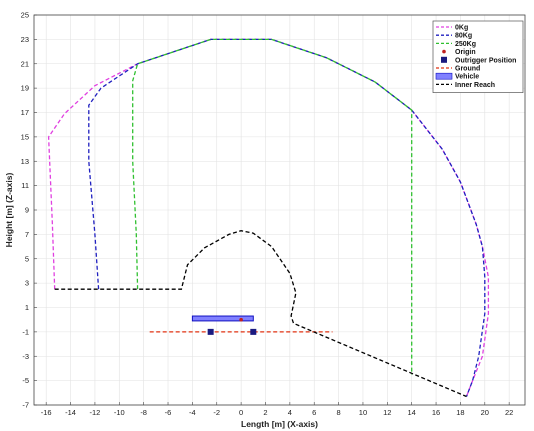  Describe the element at coordinates (290, 412) in the screenshot. I see `x-tick-label: 4` at that location.